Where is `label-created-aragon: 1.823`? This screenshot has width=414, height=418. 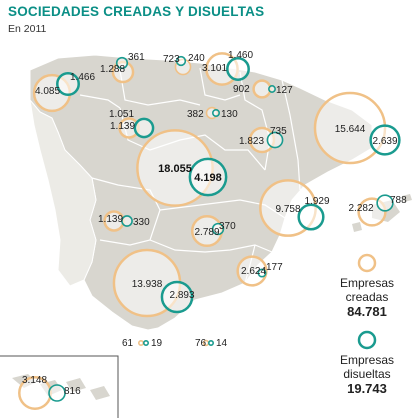
label-created-aragon: 1.823 is located at coordinates (251, 141).